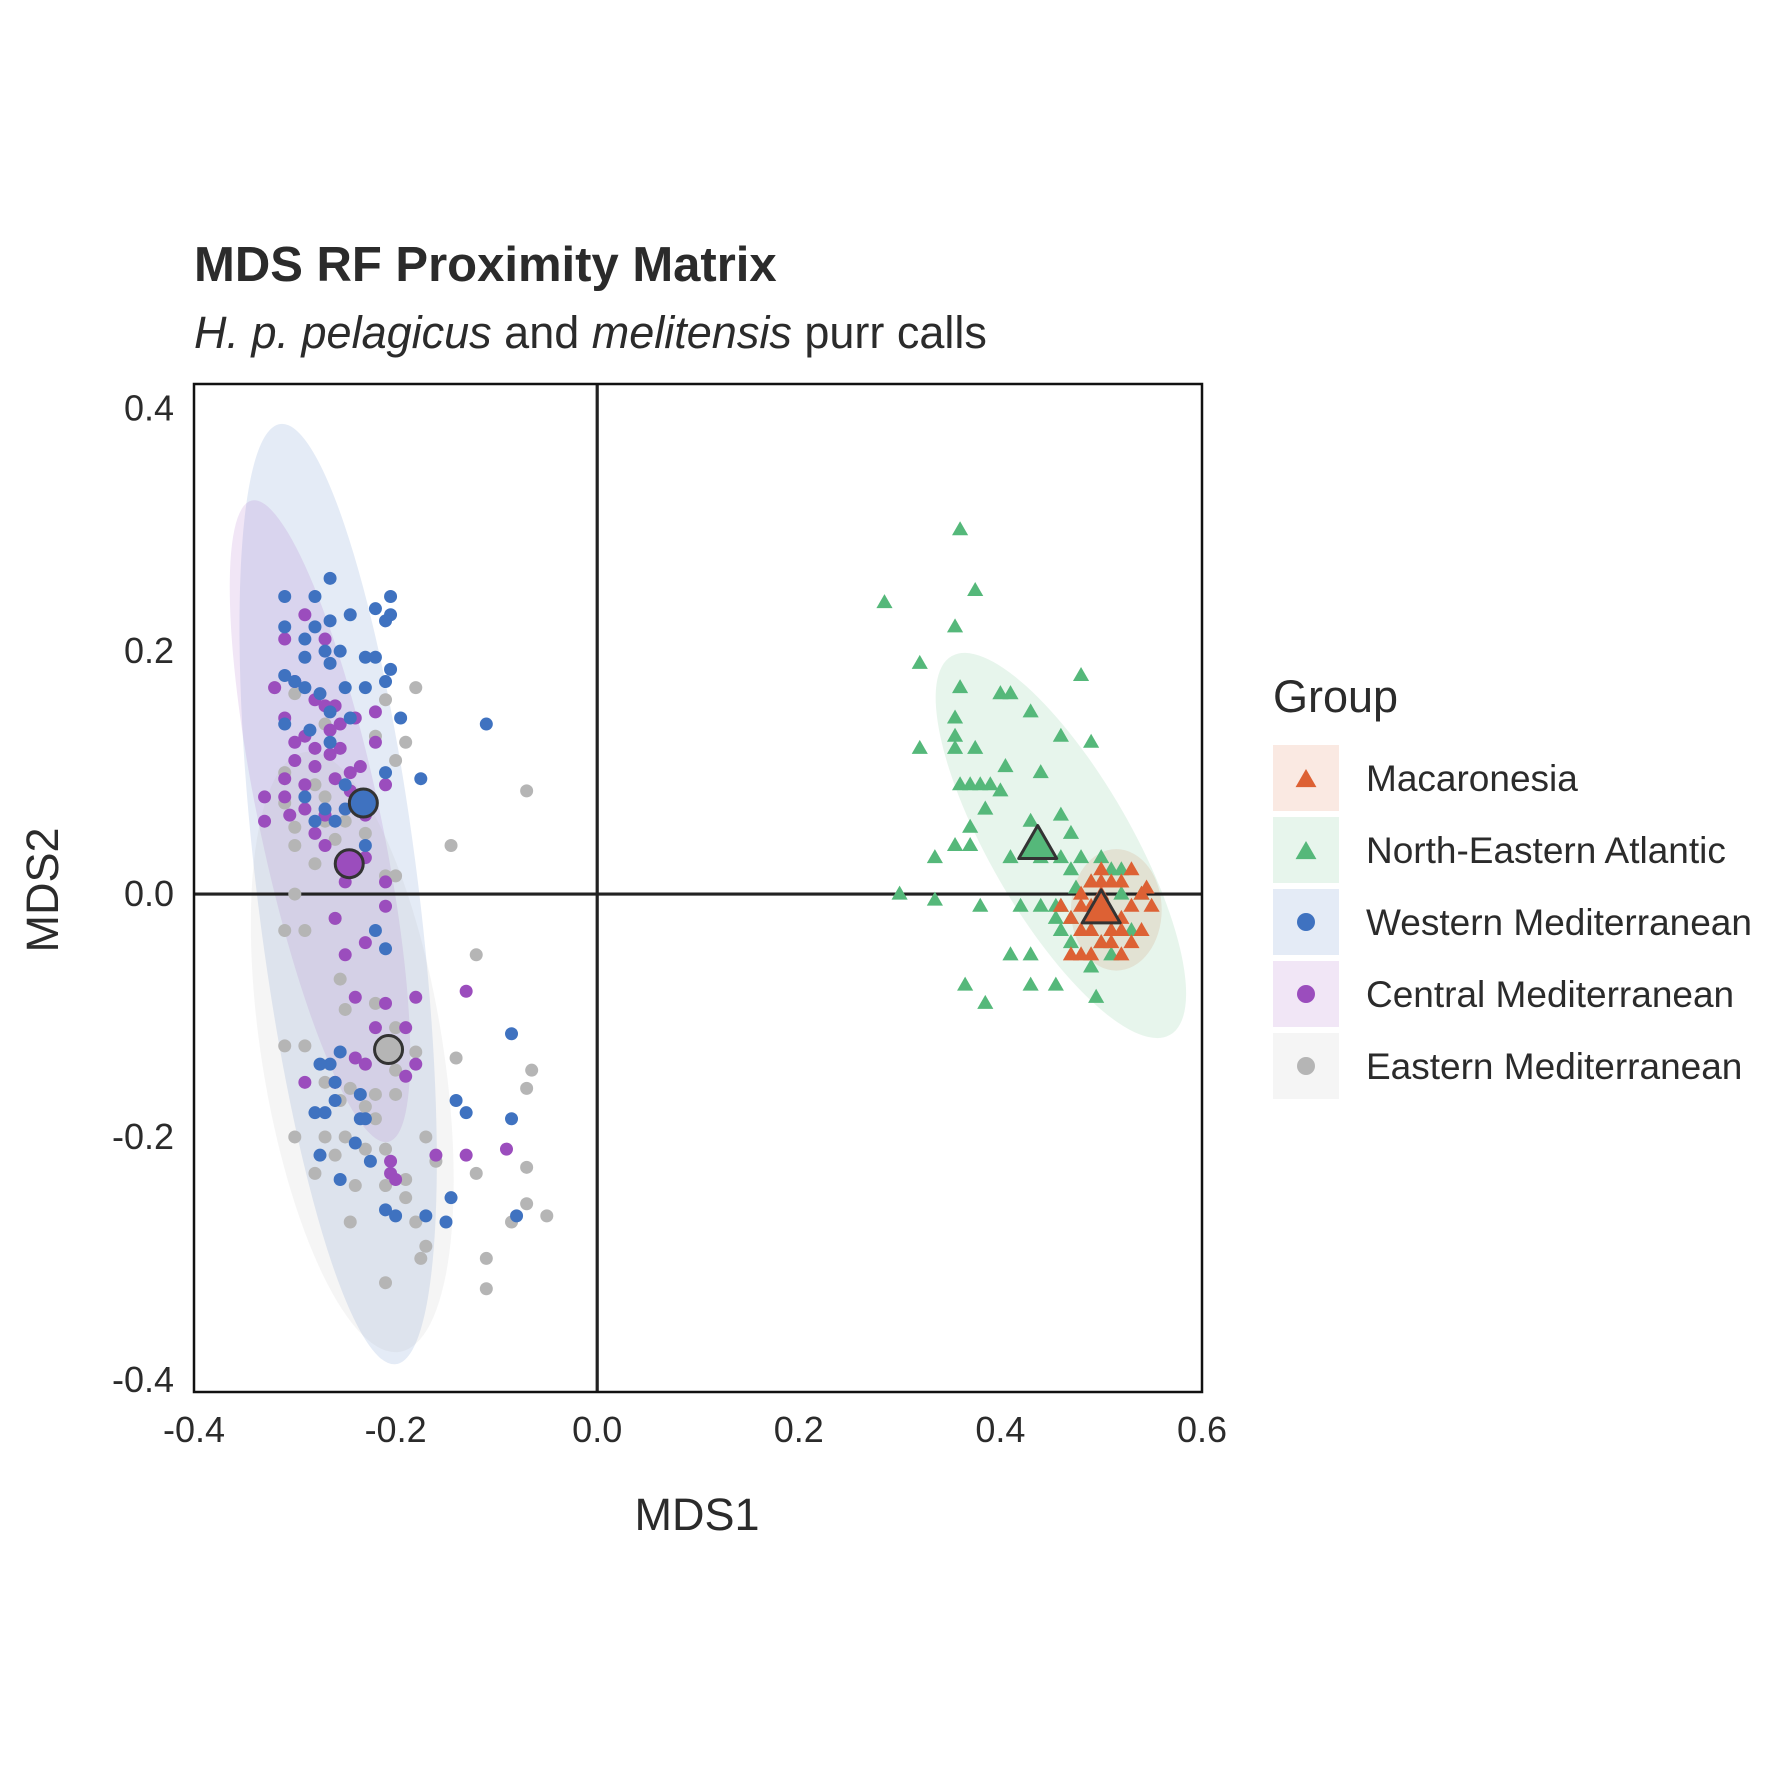 The image size is (1771, 1771). I want to click on x-axis-ticks: -0.4 -0.2 0.0 0.2 0.4 0.6, so click(695, 1429).